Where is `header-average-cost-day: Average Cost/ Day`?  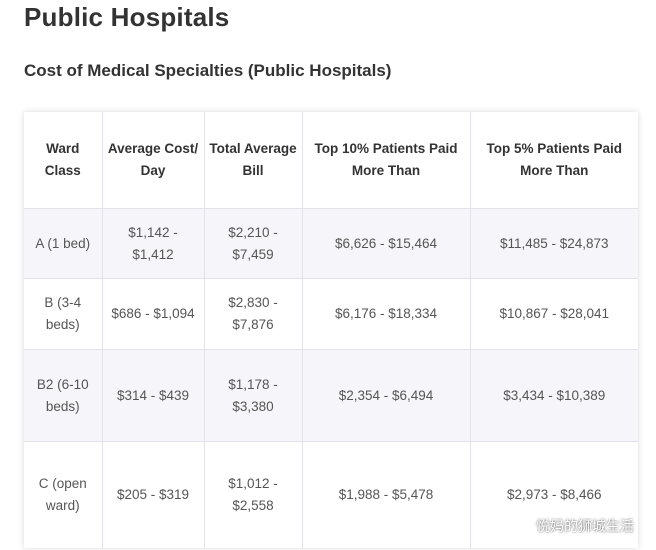 header-average-cost-day: Average Cost/ Day is located at coordinates (153, 160).